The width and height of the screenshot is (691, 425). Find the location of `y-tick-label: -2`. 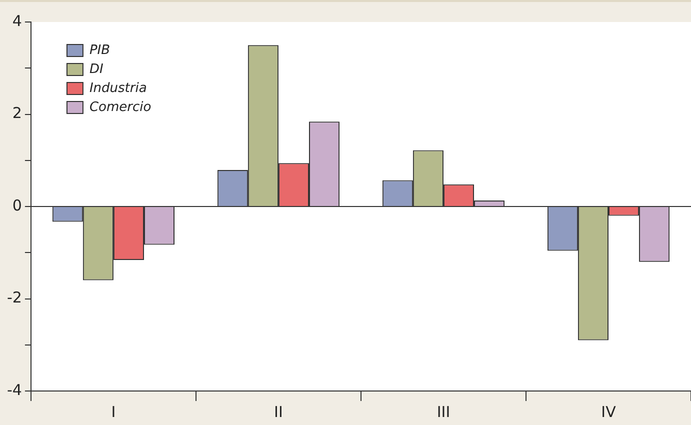

y-tick-label: -2 is located at coordinates (14, 297).